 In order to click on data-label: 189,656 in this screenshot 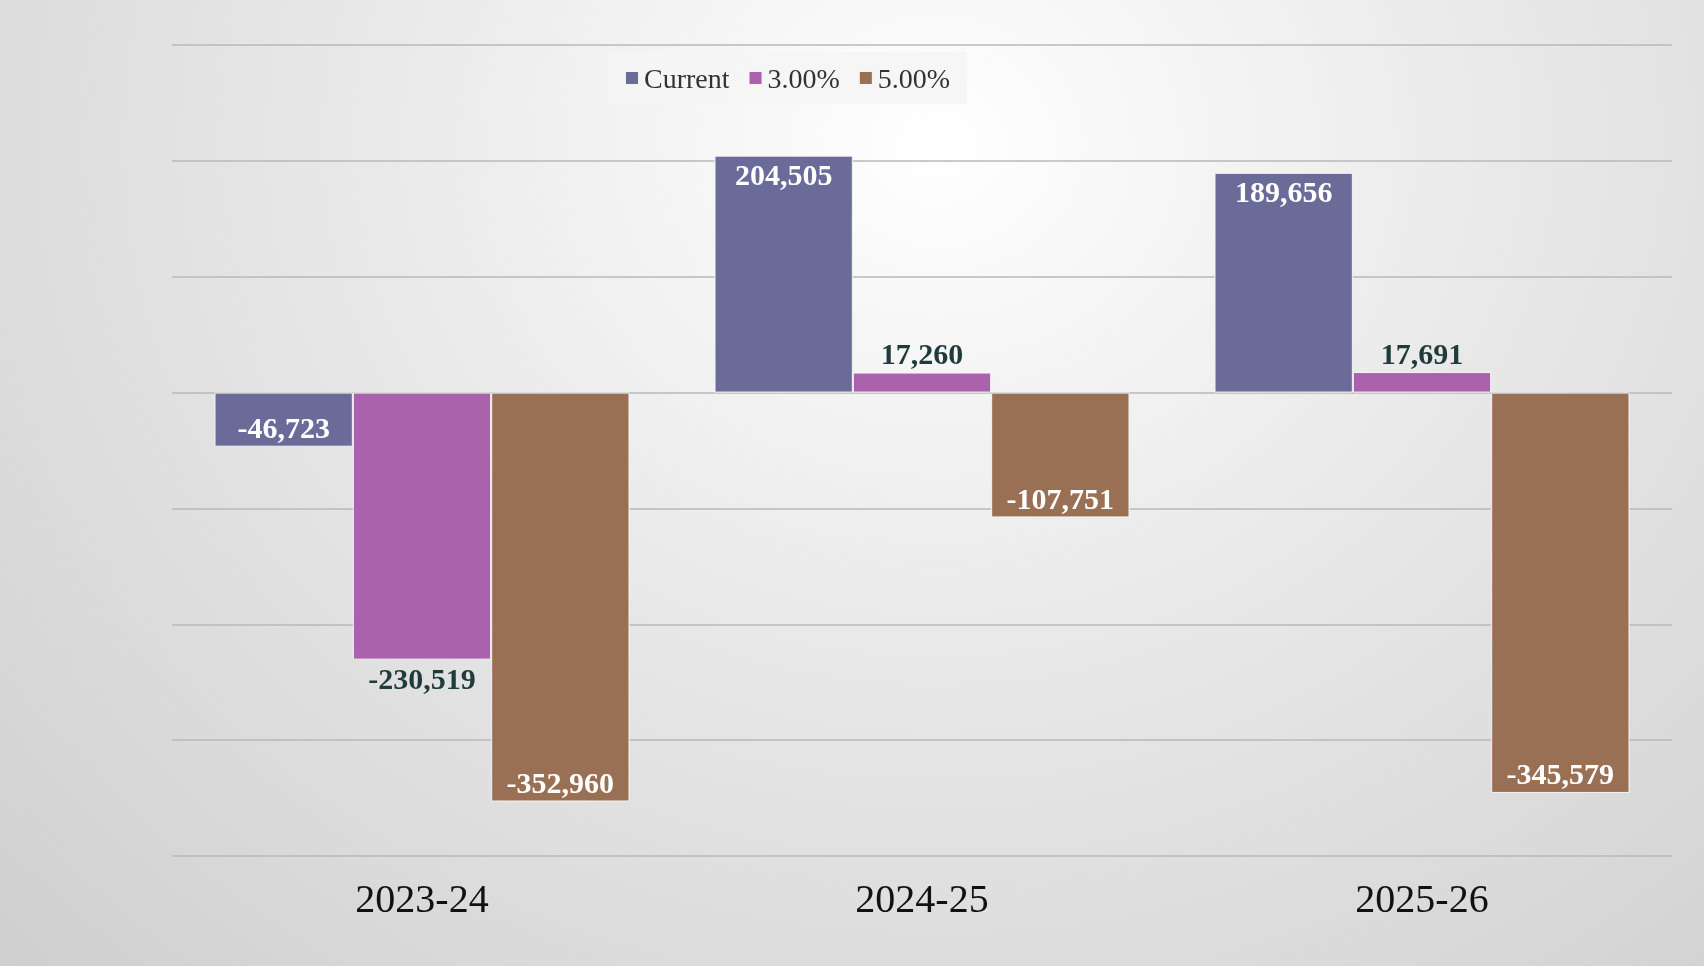, I will do `click(1283, 192)`.